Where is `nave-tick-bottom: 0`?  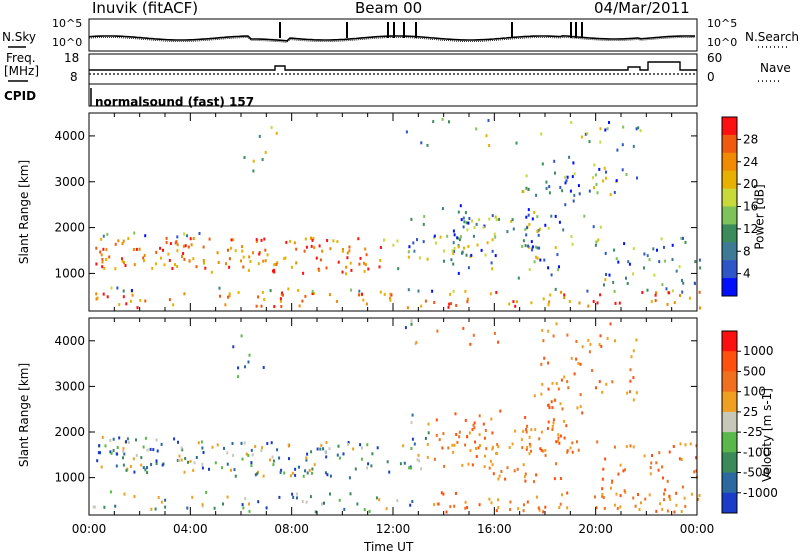
nave-tick-bottom: 0 is located at coordinates (711, 77).